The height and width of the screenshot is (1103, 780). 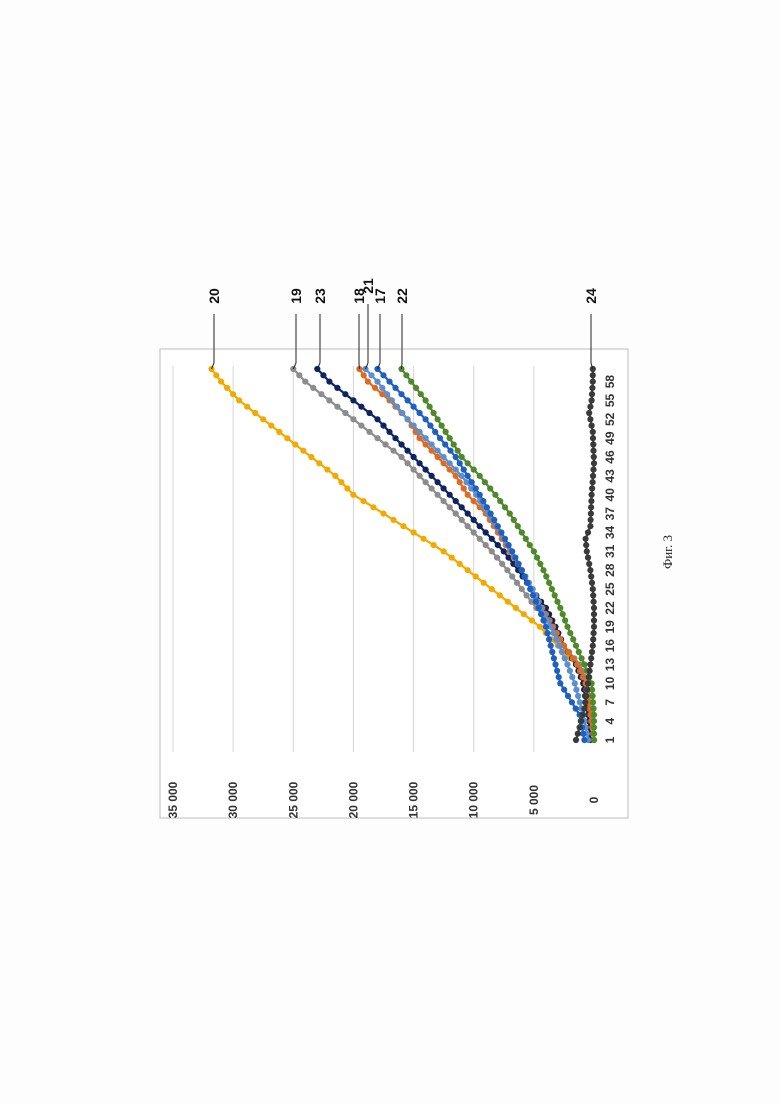 What do you see at coordinates (474, 799) in the screenshot?
I see `y-tick-label: 10 000` at bounding box center [474, 799].